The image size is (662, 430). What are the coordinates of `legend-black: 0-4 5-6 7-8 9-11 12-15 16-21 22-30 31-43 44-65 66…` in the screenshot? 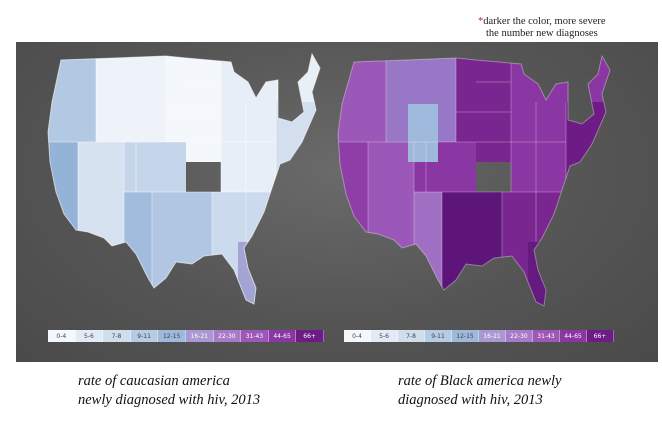 It's located at (479, 336).